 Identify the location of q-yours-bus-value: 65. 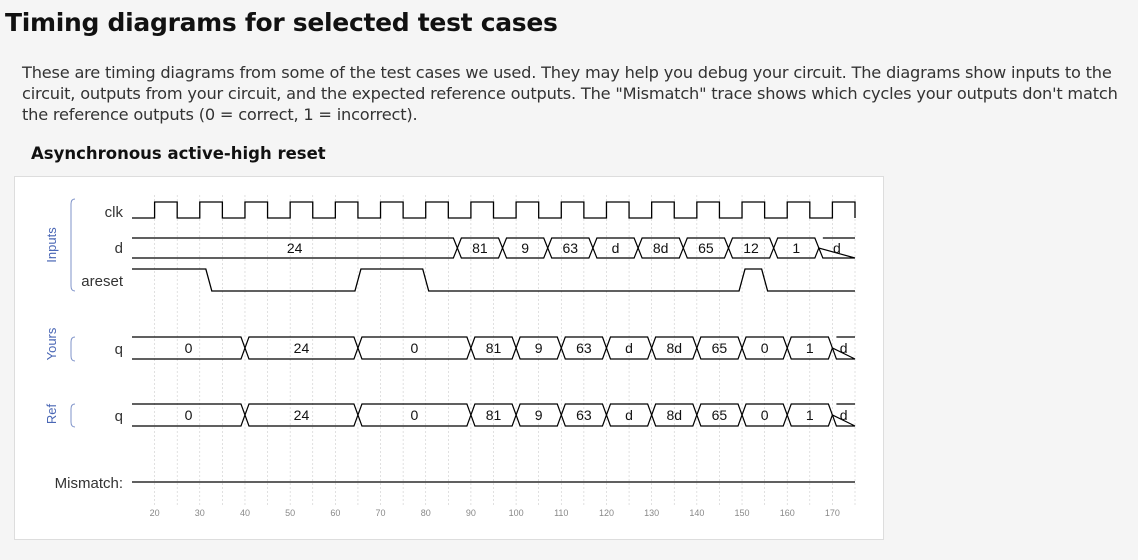
(720, 348).